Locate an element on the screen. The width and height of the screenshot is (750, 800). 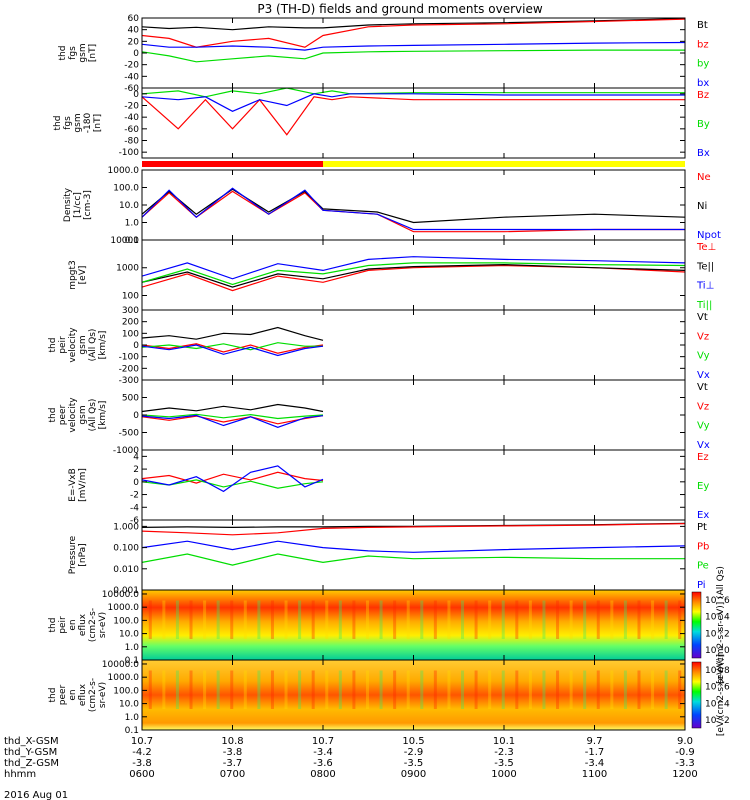
legend-entry: Pb is located at coordinates (703, 546).